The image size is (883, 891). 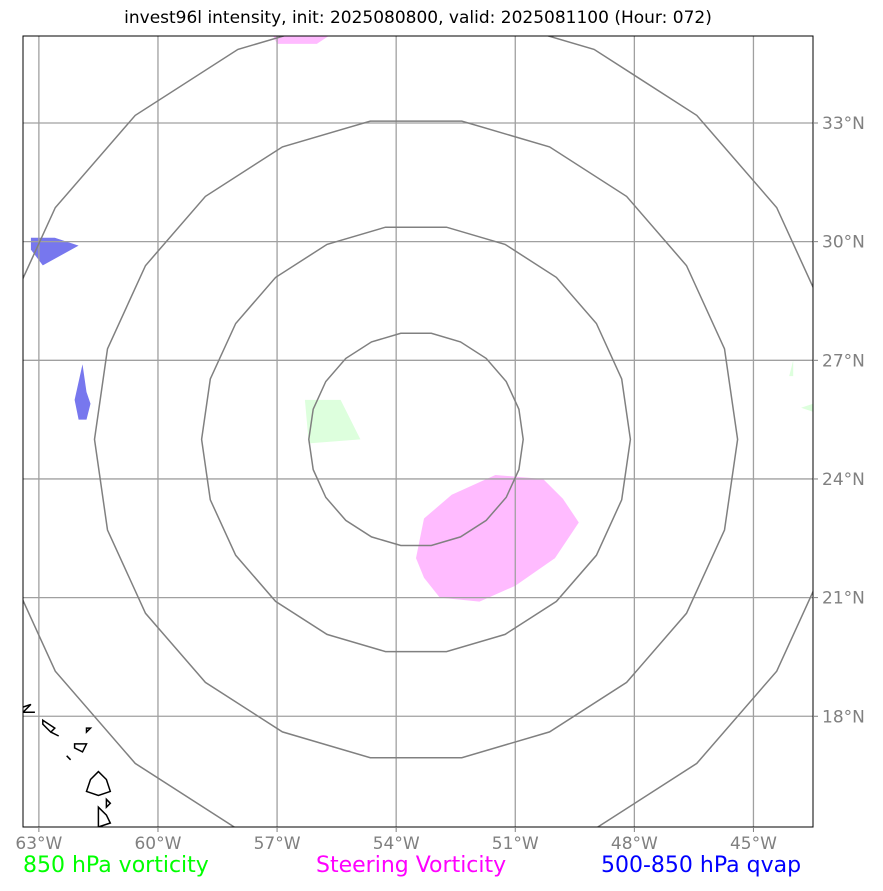 I want to click on x-tick-label-2: 57°W, so click(x=277, y=844).